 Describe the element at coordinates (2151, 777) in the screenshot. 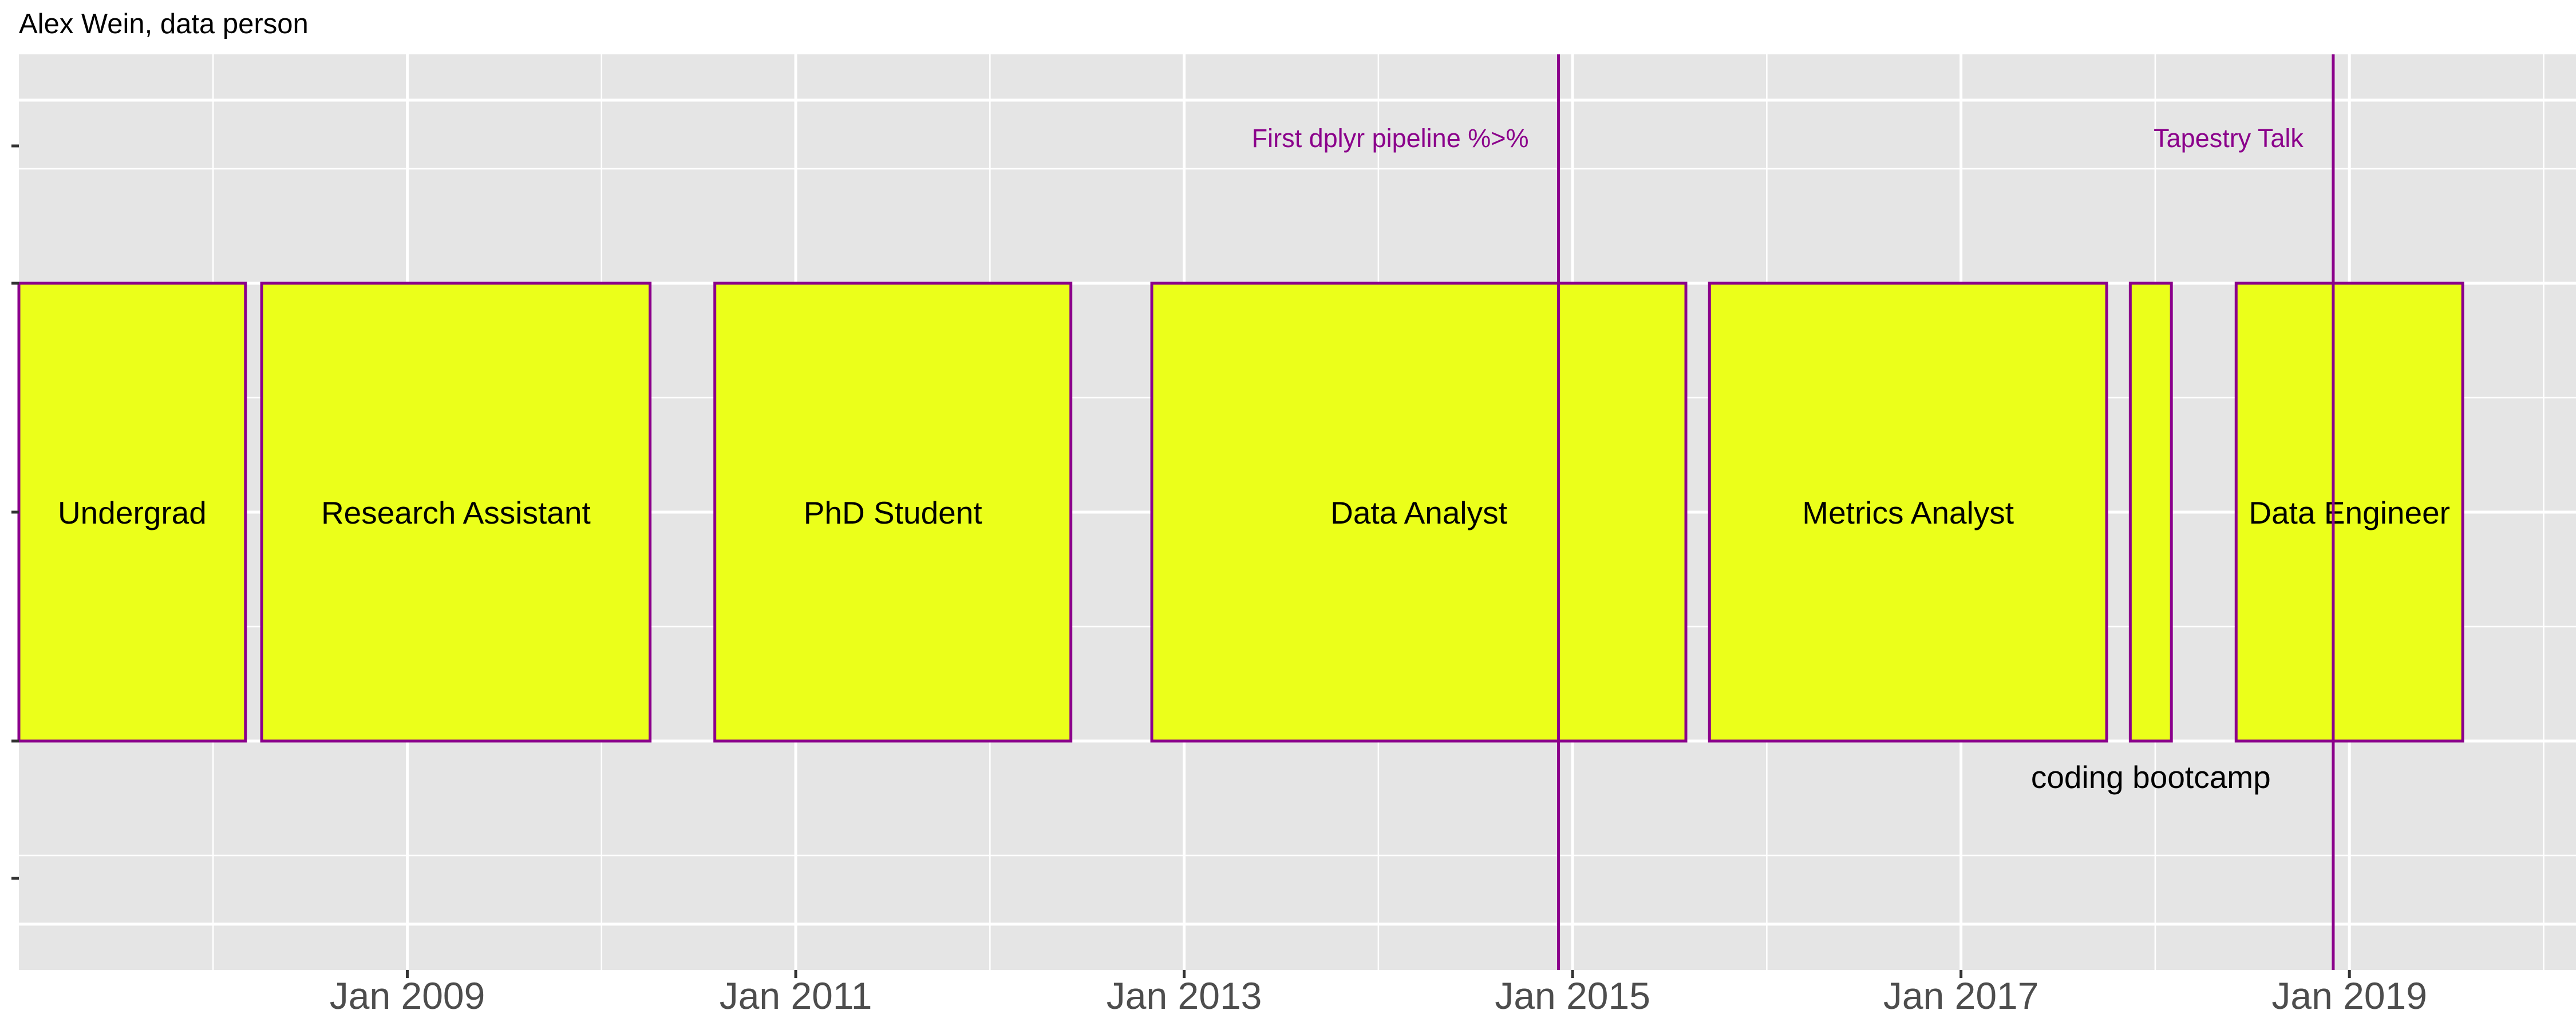

I see `period-label: coding bootcamp` at that location.